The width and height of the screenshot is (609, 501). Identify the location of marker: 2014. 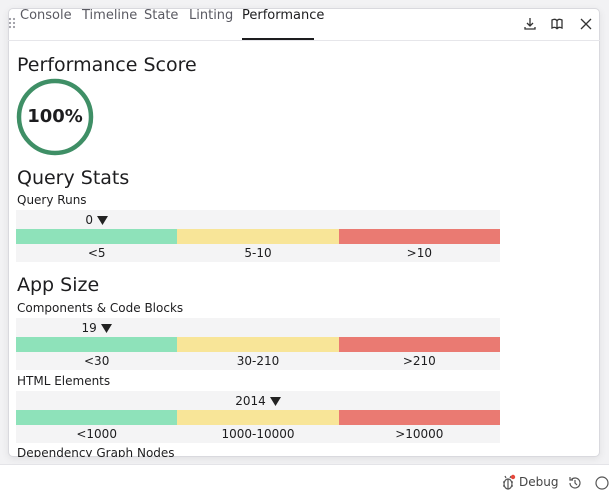
(258, 400).